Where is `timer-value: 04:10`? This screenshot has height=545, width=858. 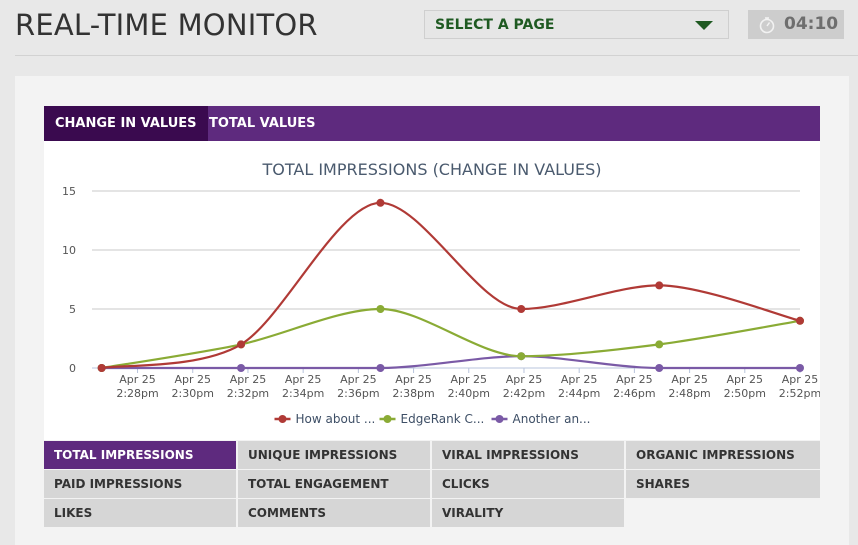 timer-value: 04:10 is located at coordinates (811, 24).